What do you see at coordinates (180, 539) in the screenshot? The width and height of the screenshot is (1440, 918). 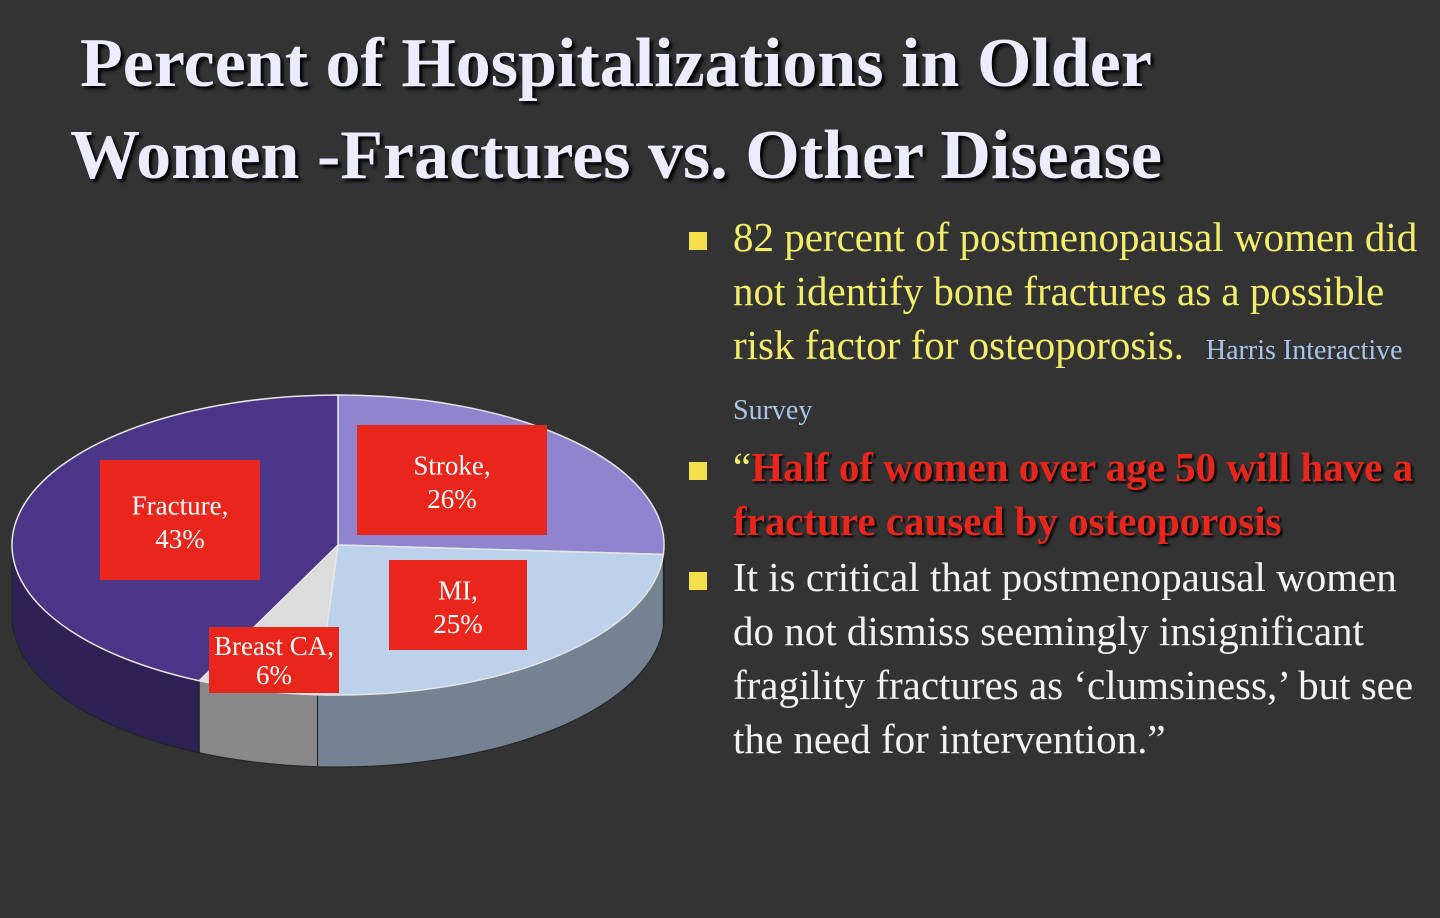 I see `slice-value-label: 43%` at bounding box center [180, 539].